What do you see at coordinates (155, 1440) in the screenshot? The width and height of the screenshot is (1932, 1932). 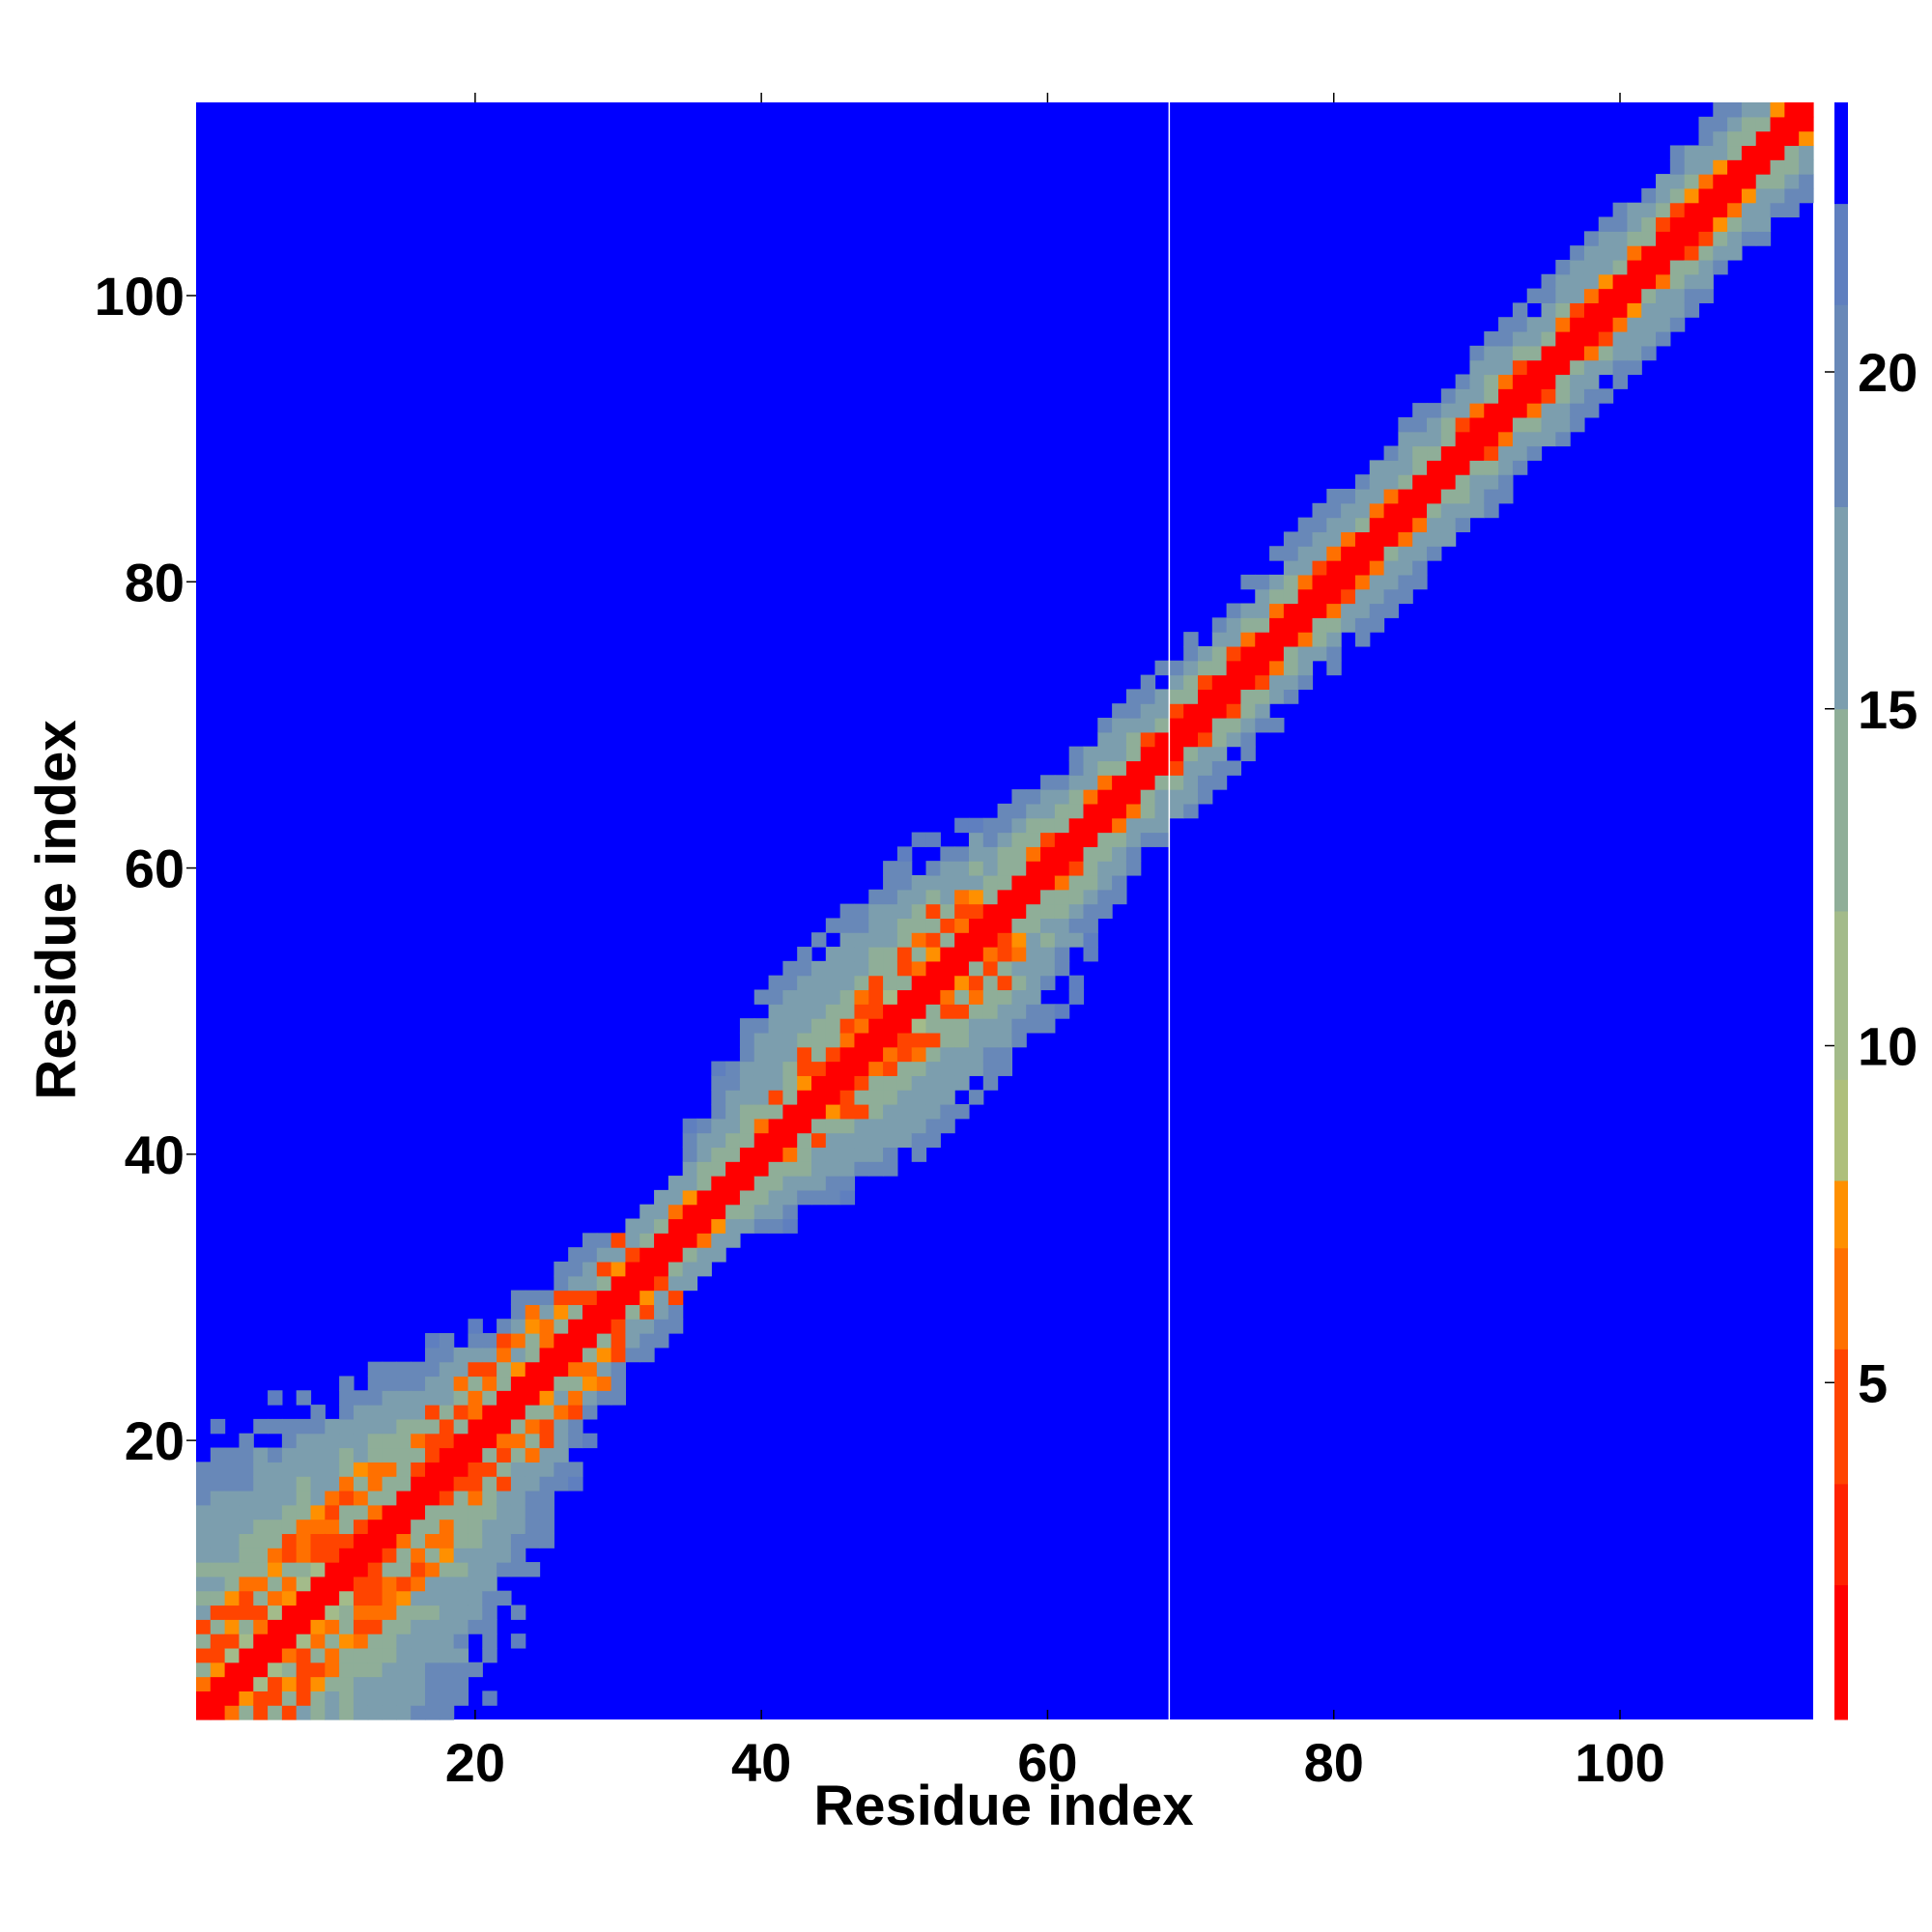 I see `y-tick-label: 20` at bounding box center [155, 1440].